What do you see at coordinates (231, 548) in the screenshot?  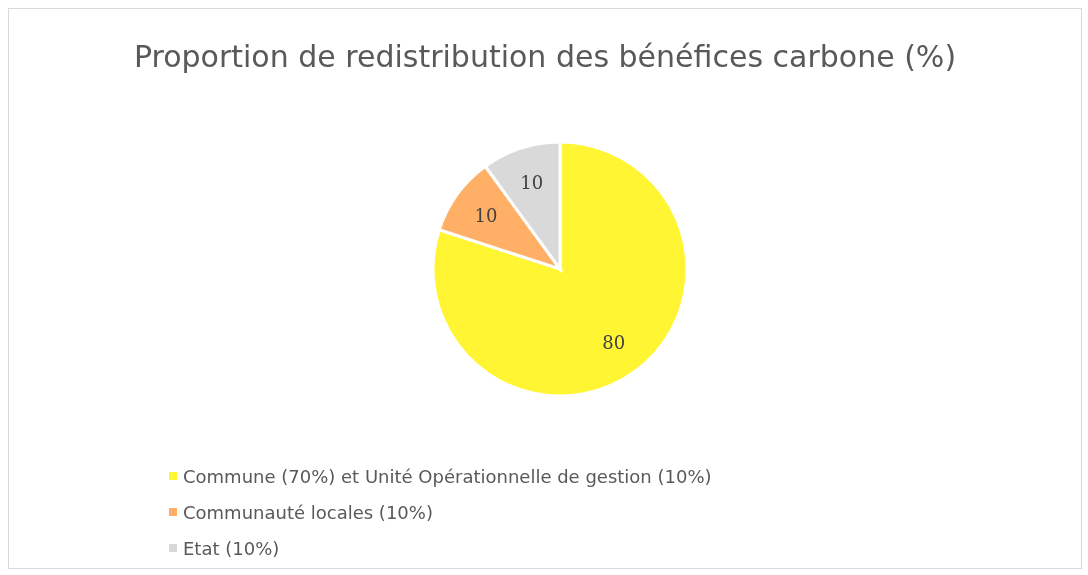 I see `legend-label: Etat (10%)` at bounding box center [231, 548].